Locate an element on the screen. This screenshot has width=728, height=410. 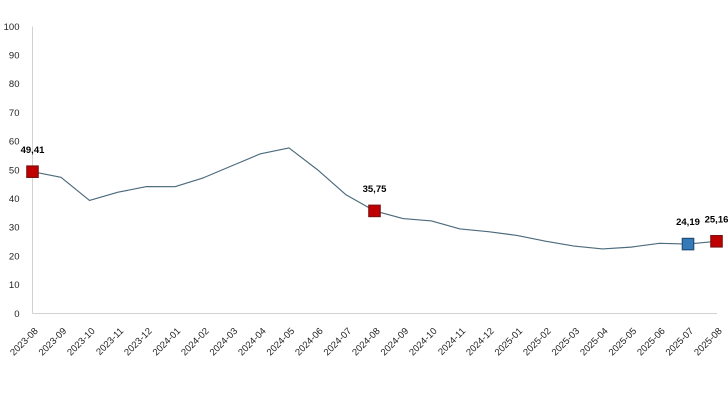
svg-text: 35,75 is located at coordinates (375, 189).